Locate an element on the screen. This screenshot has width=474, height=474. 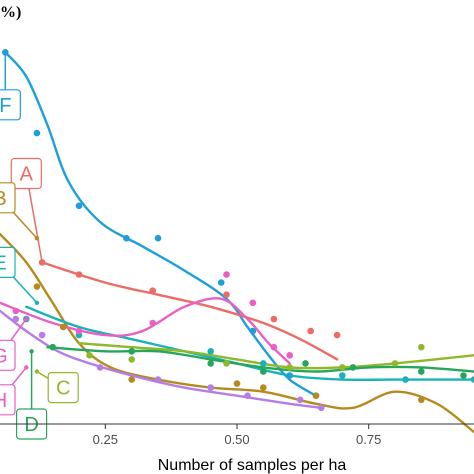
series-G-trend-line is located at coordinates (145, 331).